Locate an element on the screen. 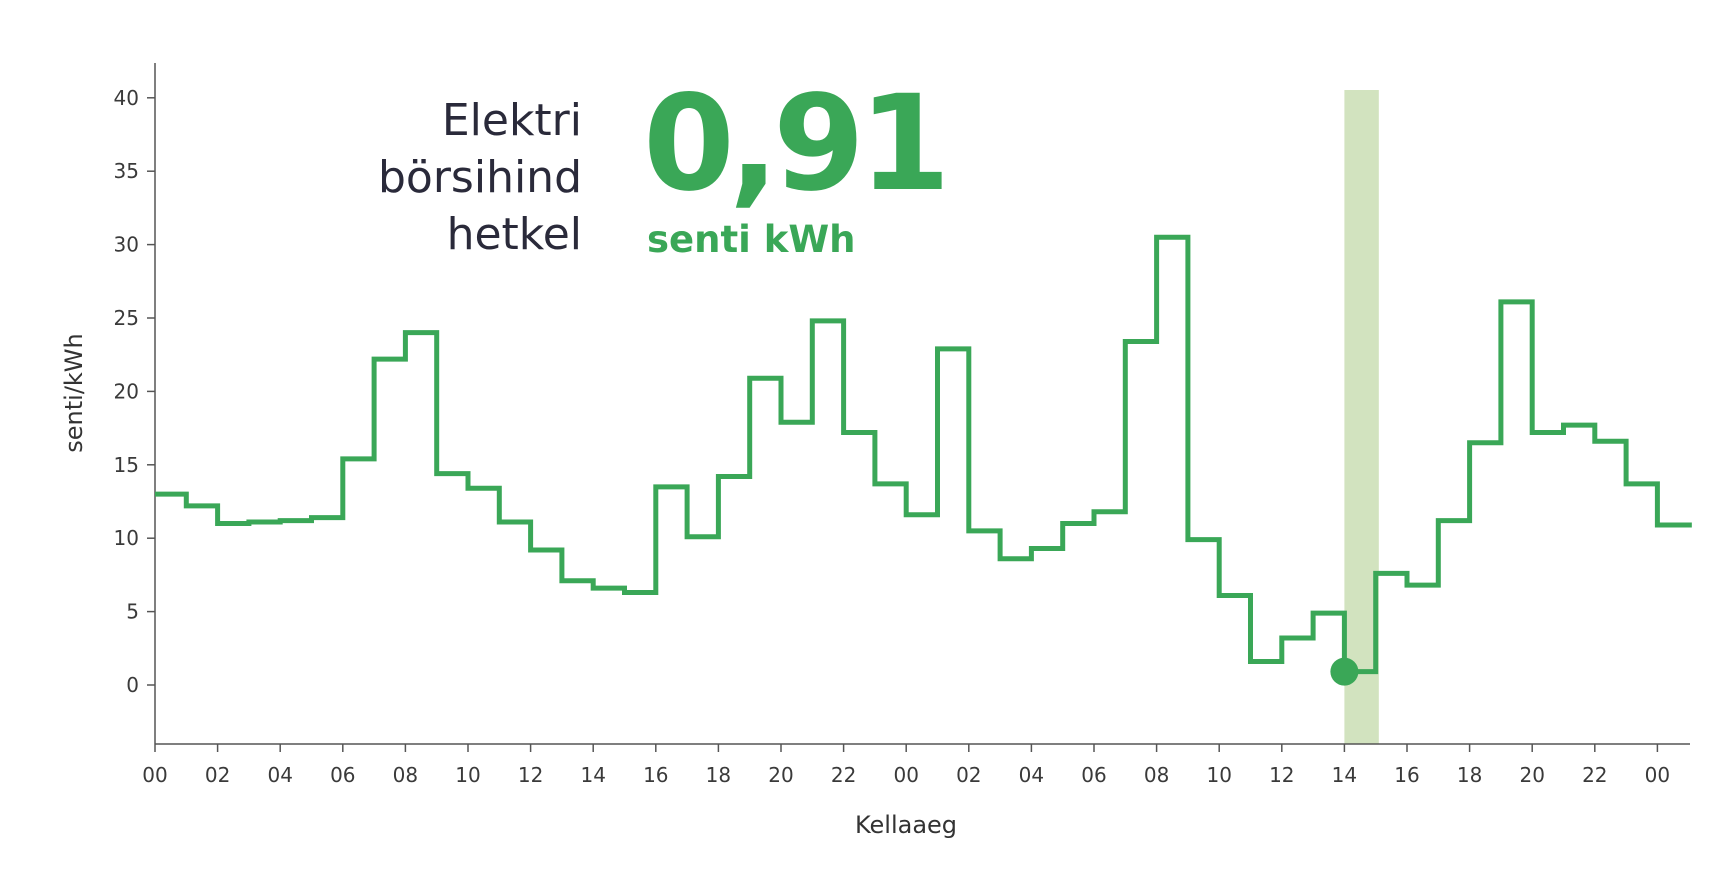 Image resolution: width=1709 pixels, height=892 pixels. current-price-point is located at coordinates (1344, 671).